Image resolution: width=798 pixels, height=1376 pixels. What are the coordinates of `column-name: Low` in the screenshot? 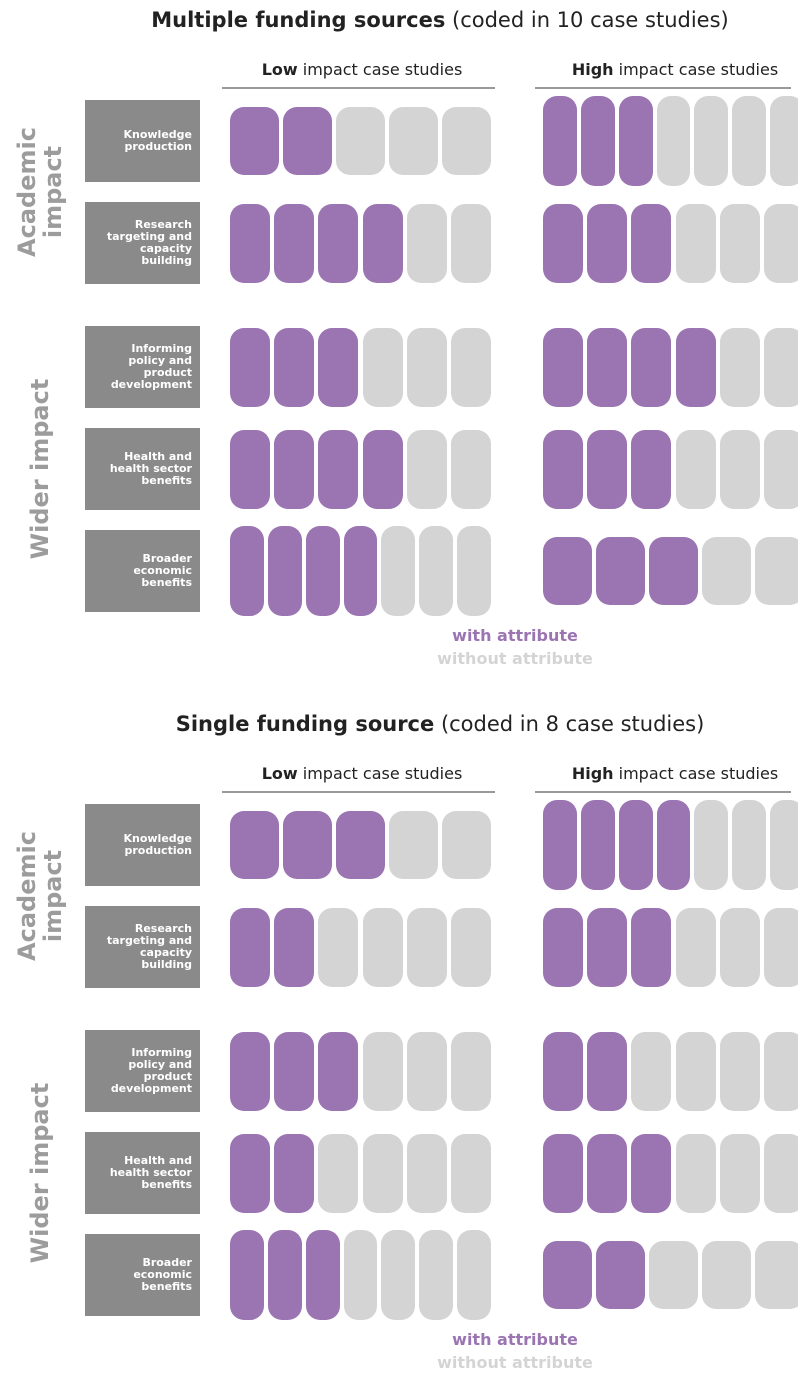 It's located at (279, 773).